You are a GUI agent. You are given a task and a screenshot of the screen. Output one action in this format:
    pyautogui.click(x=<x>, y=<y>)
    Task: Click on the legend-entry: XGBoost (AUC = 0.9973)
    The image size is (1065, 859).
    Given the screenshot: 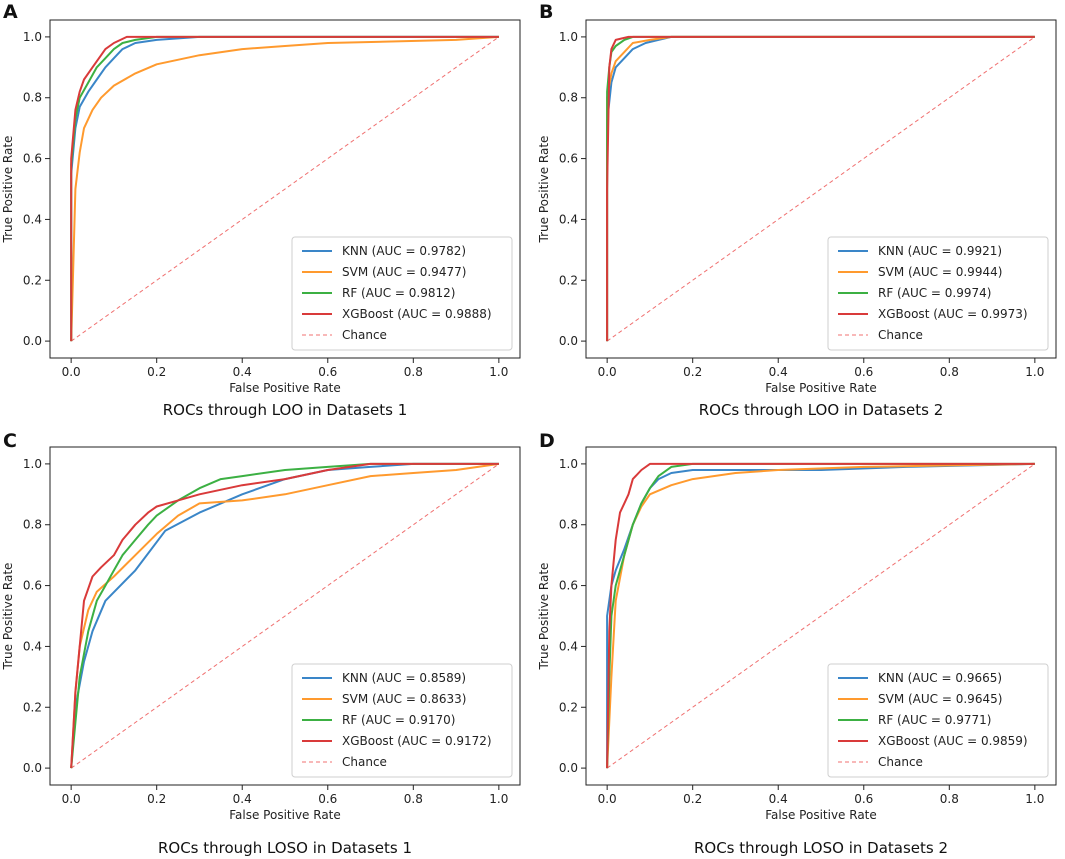 What is the action you would take?
    pyautogui.click(x=953, y=314)
    